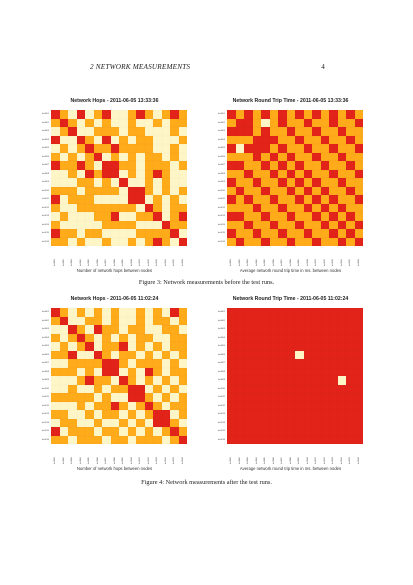 The width and height of the screenshot is (413, 585). I want to click on column-label: hs0009, so click(123, 460).